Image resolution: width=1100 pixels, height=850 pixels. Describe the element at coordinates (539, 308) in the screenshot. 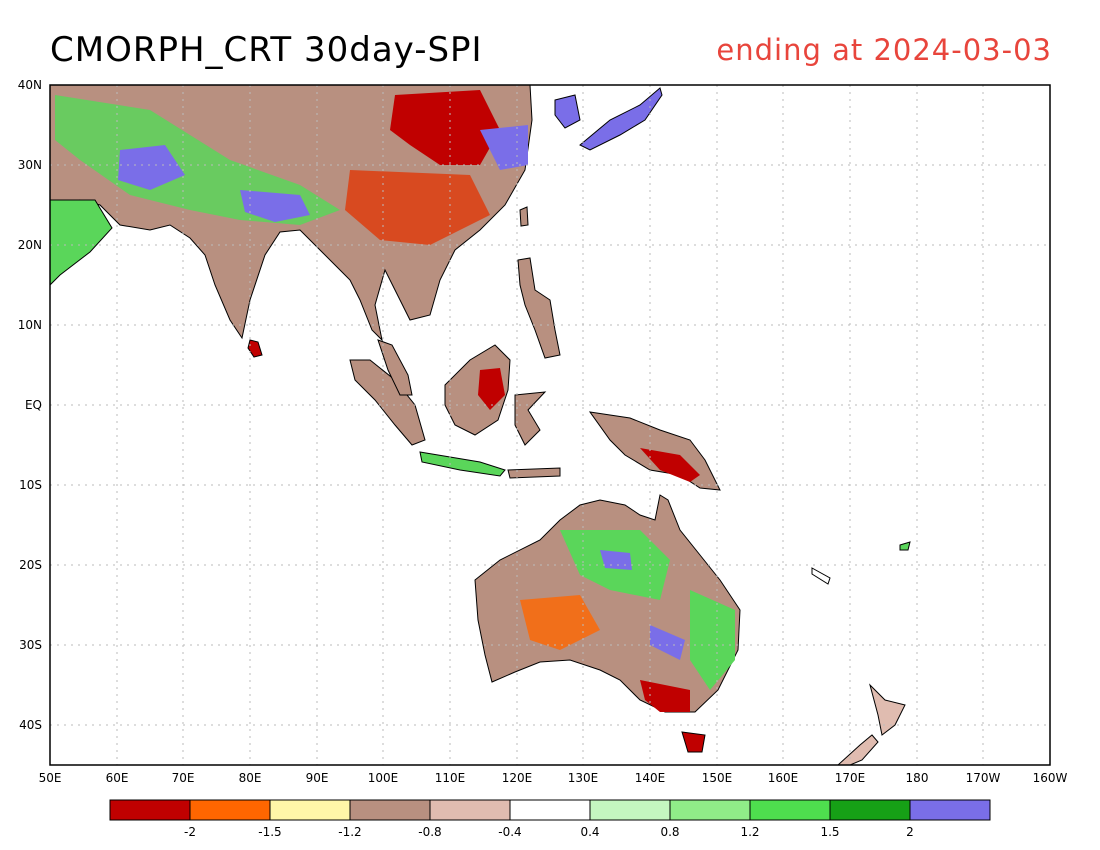

I see `philippines` at that location.